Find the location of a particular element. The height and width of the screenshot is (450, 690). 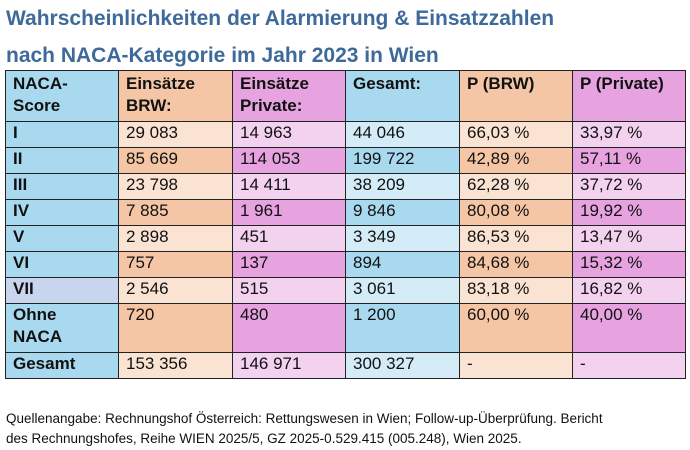

header-gesamt: Gesamt: is located at coordinates (402, 96).